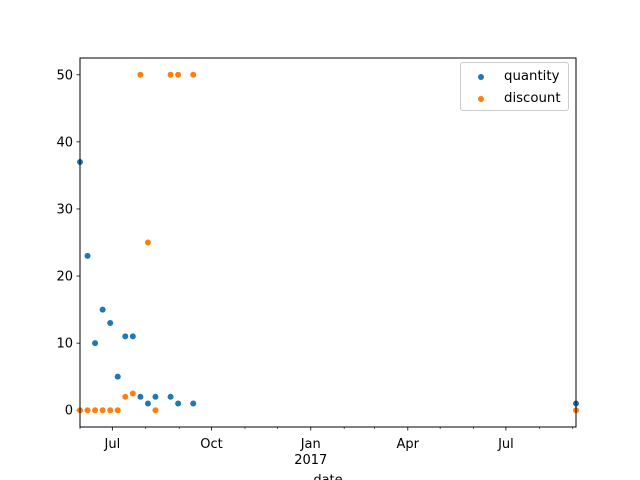  What do you see at coordinates (481, 99) in the screenshot?
I see `discount-marker-icon` at bounding box center [481, 99].